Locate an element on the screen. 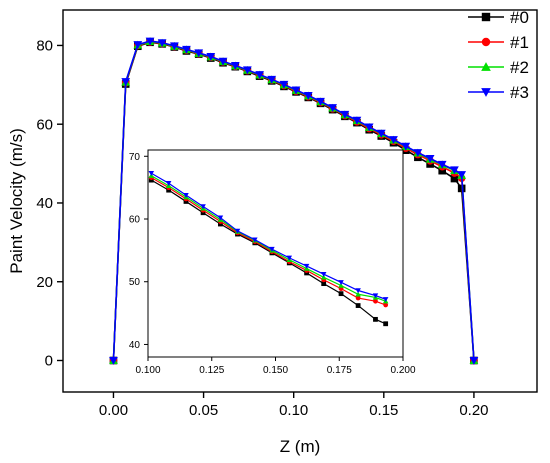  inset-x-tick-label-3: 0.175 is located at coordinates (339, 370).